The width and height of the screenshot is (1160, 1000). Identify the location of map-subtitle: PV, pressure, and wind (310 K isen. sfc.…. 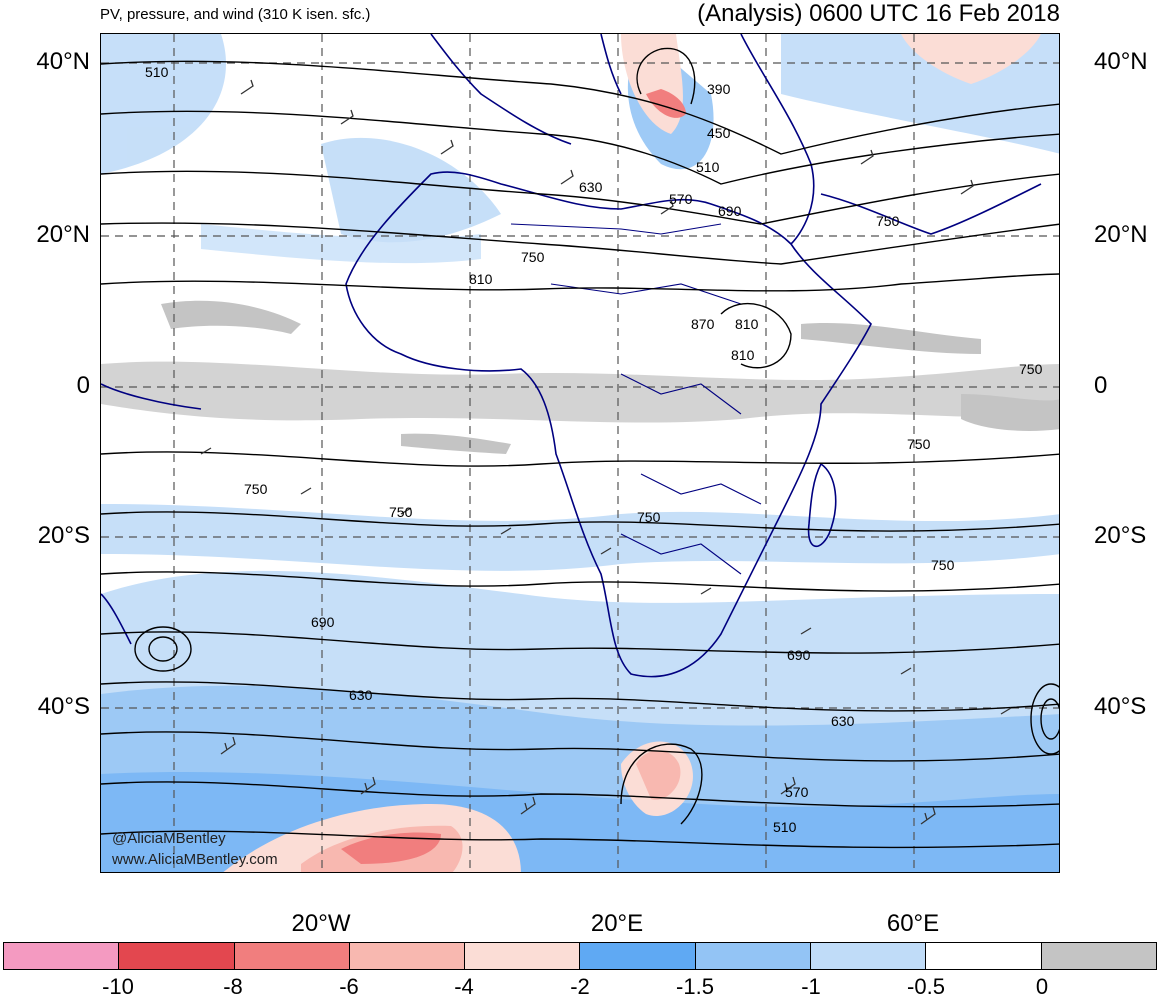
(235, 14).